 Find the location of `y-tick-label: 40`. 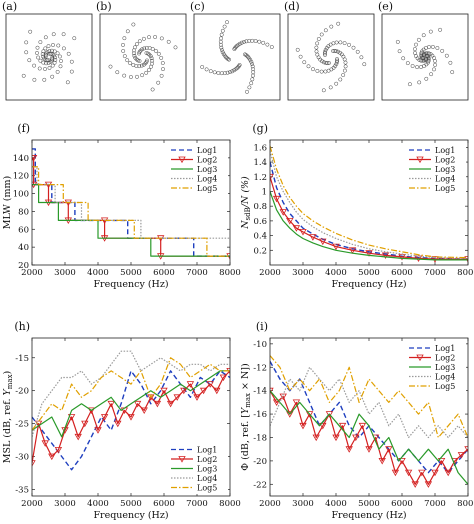

y-tick-label: 40 is located at coordinates (23, 248).